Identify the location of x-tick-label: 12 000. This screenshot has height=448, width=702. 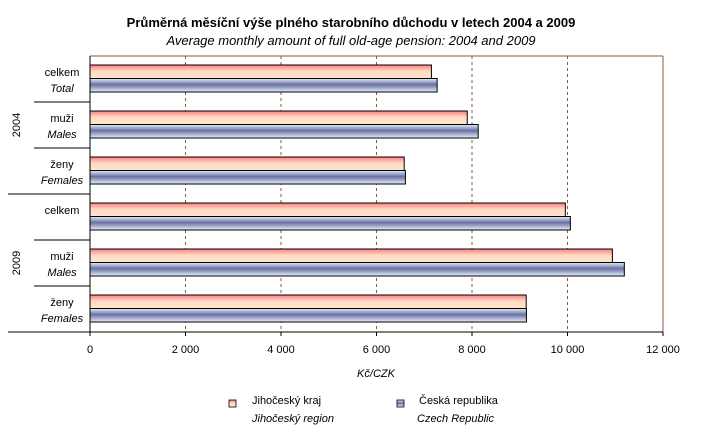
(663, 350).